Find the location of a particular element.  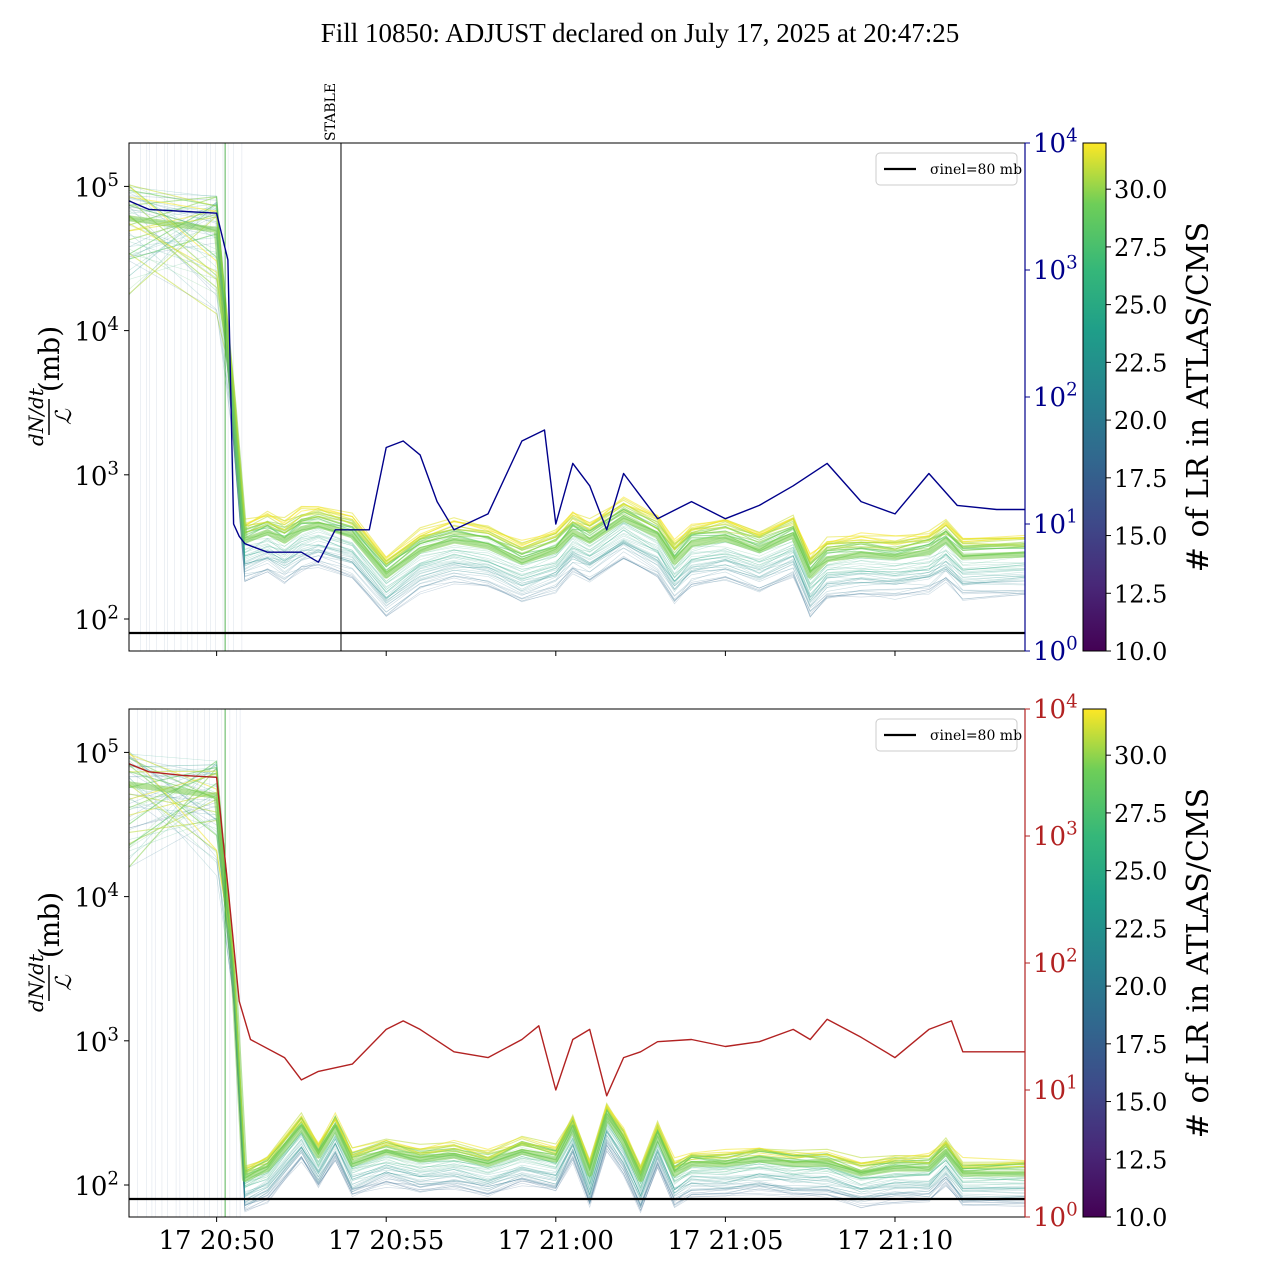

x-tick-label: 17 20:50 is located at coordinates (216, 1241).